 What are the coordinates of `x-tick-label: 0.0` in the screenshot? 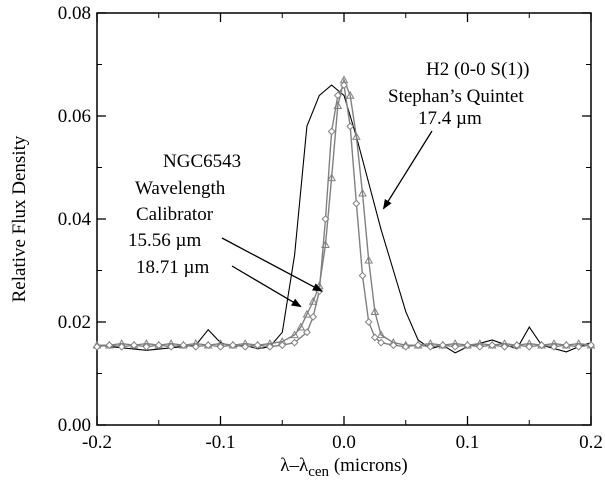 It's located at (344, 442).